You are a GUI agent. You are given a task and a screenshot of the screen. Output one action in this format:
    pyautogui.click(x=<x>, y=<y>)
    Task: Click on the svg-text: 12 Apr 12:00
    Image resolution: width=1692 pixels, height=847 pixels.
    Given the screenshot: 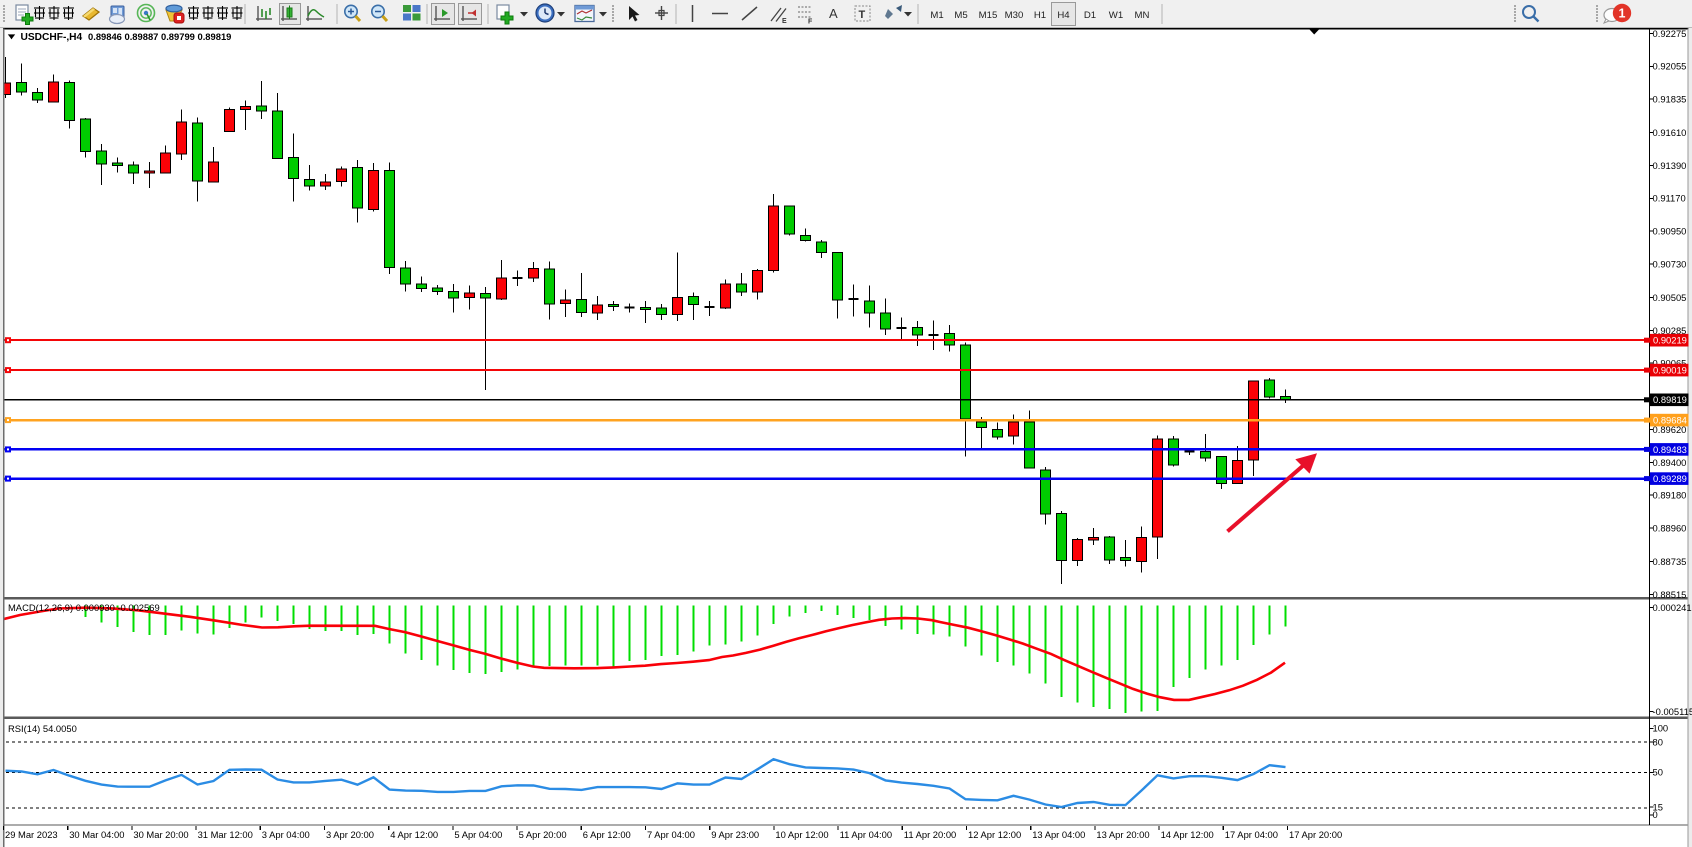 What is the action you would take?
    pyautogui.click(x=994, y=834)
    